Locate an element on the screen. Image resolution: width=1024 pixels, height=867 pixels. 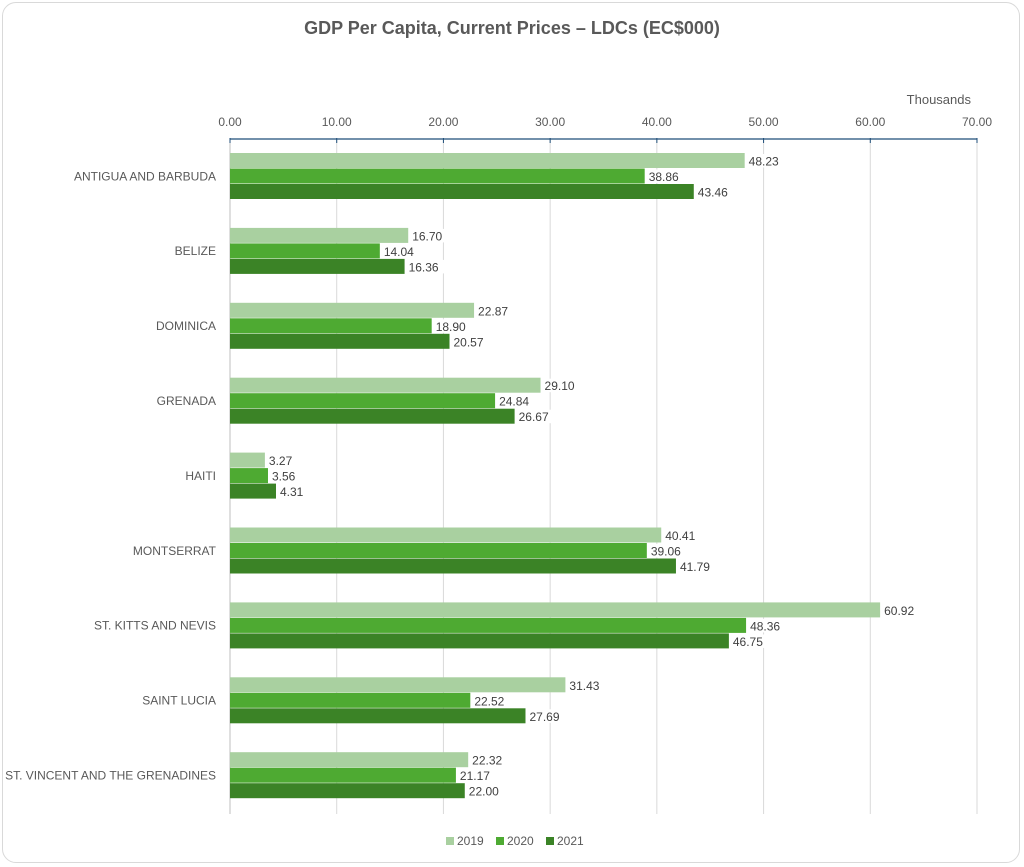
x-tick-label: 10.00 is located at coordinates (337, 122).